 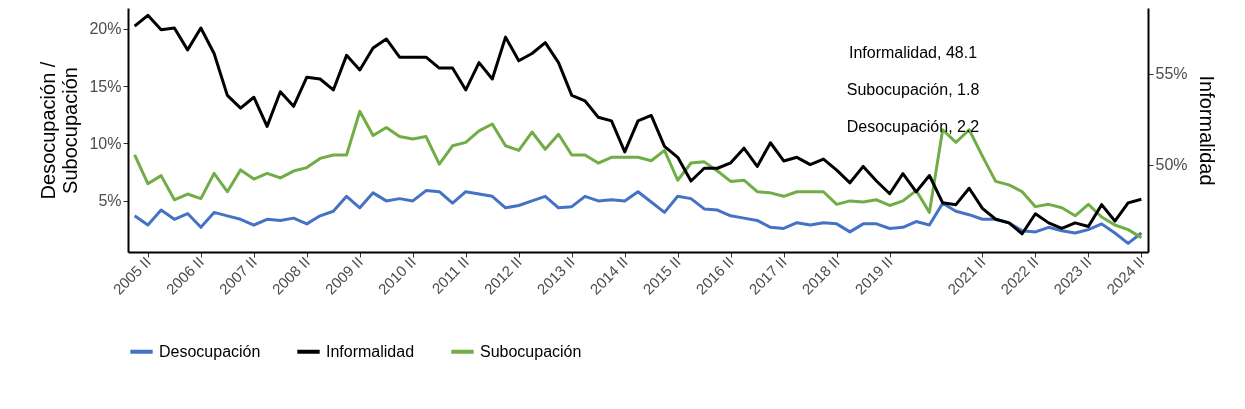 I want to click on y-tick-label: 15%, so click(x=105, y=86).